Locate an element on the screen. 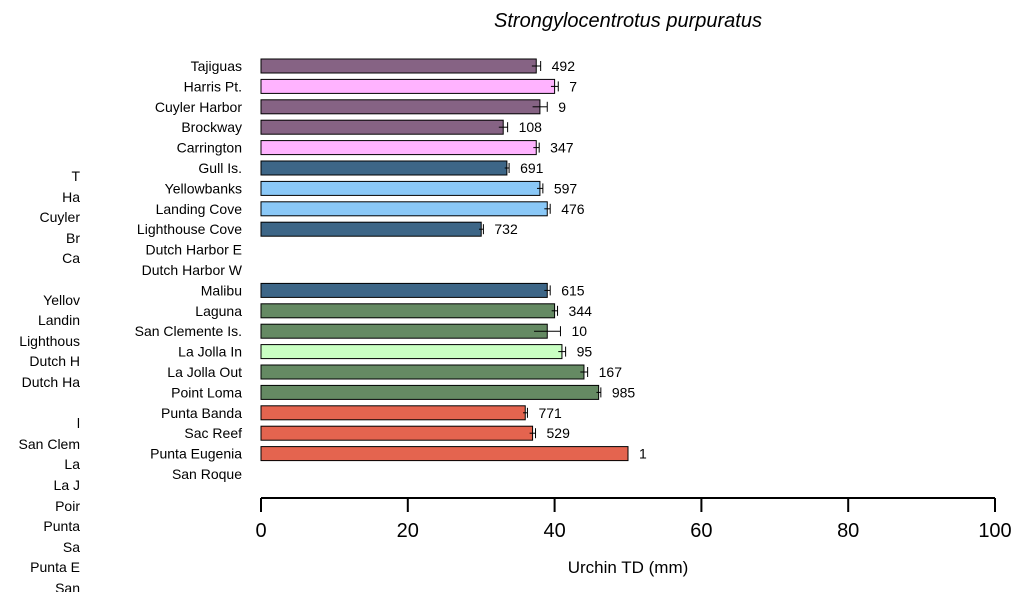  category-label: La Jolla In is located at coordinates (210, 352).